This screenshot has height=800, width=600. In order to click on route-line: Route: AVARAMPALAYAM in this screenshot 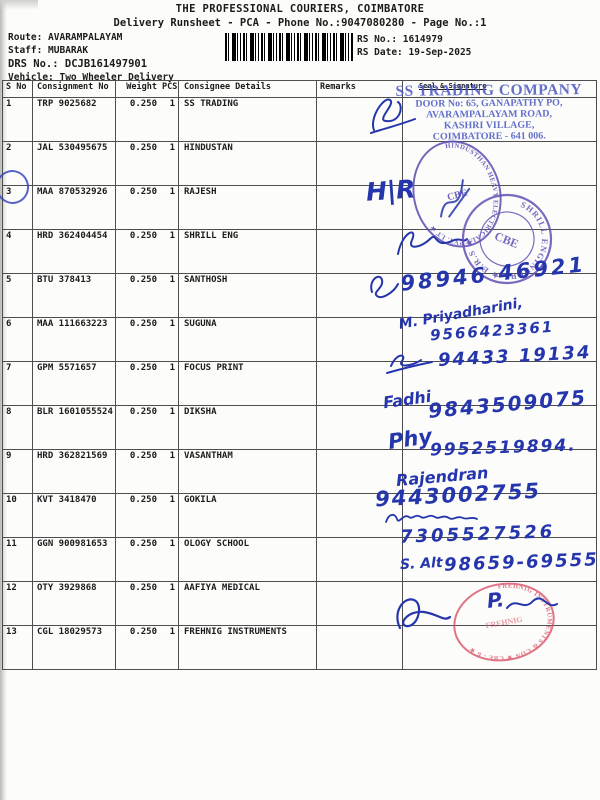, I will do `click(65, 37)`.